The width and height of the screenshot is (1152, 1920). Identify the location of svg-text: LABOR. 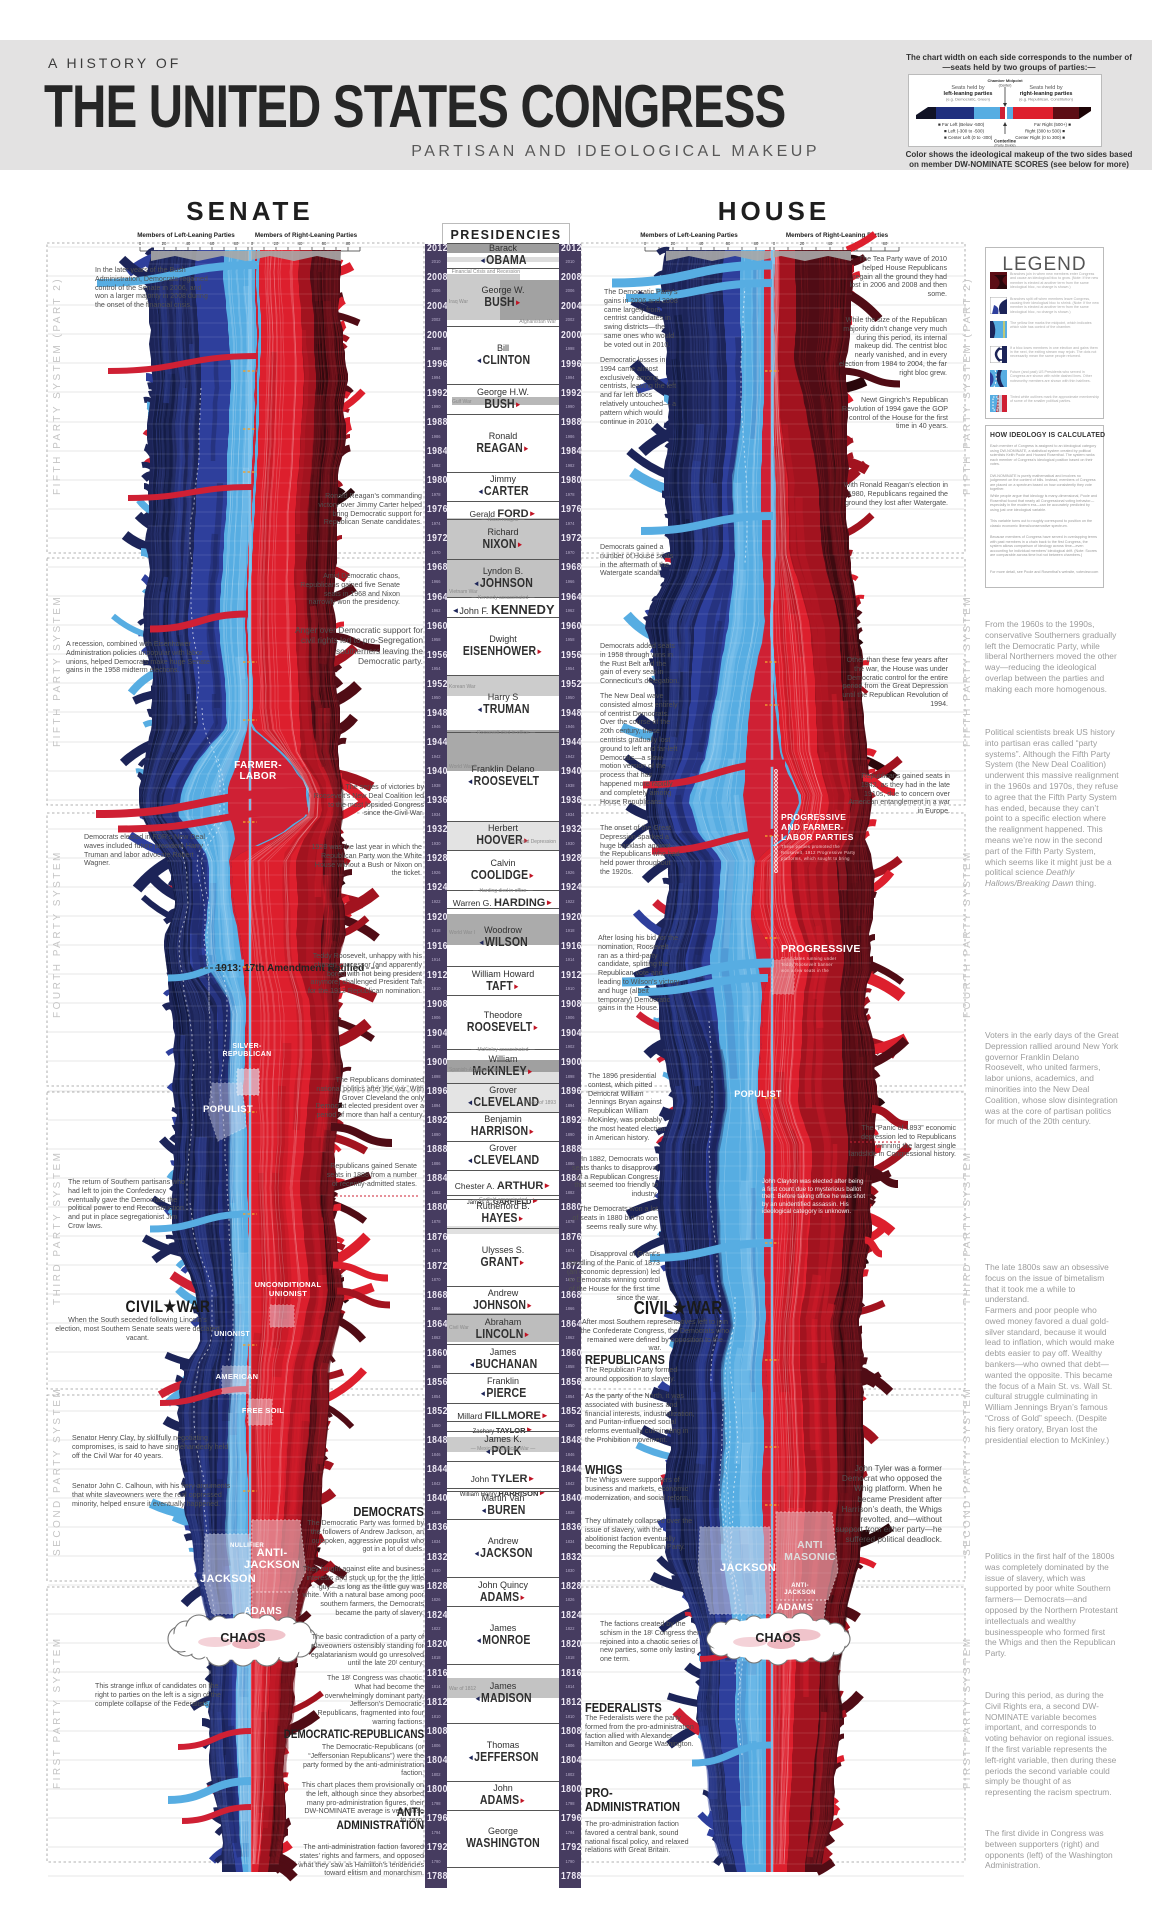
(258, 776).